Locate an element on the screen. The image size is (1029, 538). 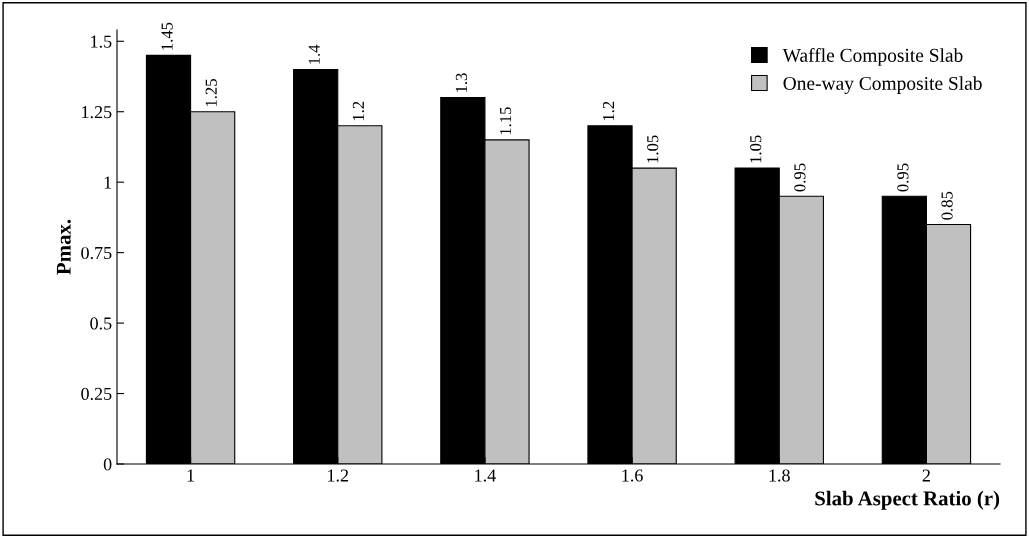
data-label: 1.4 is located at coordinates (314, 54).